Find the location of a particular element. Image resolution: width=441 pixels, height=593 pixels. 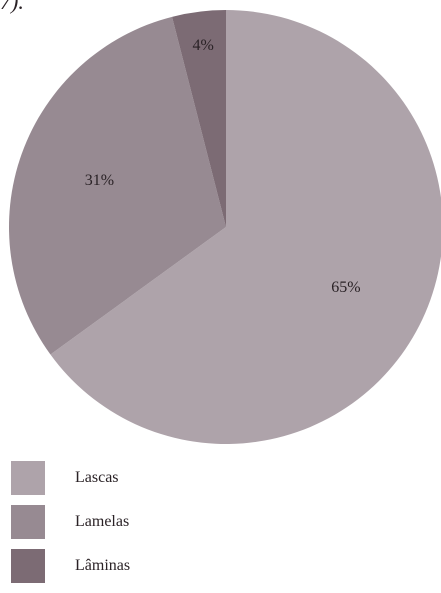

slice-label-lascas: 65% is located at coordinates (345, 287).